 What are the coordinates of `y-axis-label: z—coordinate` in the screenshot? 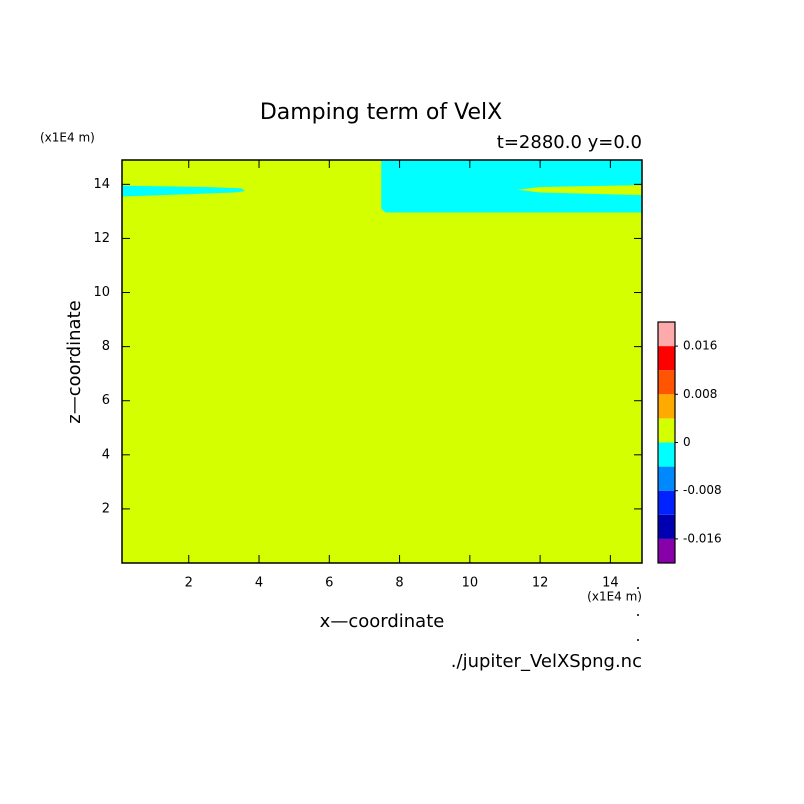 It's located at (74, 361).